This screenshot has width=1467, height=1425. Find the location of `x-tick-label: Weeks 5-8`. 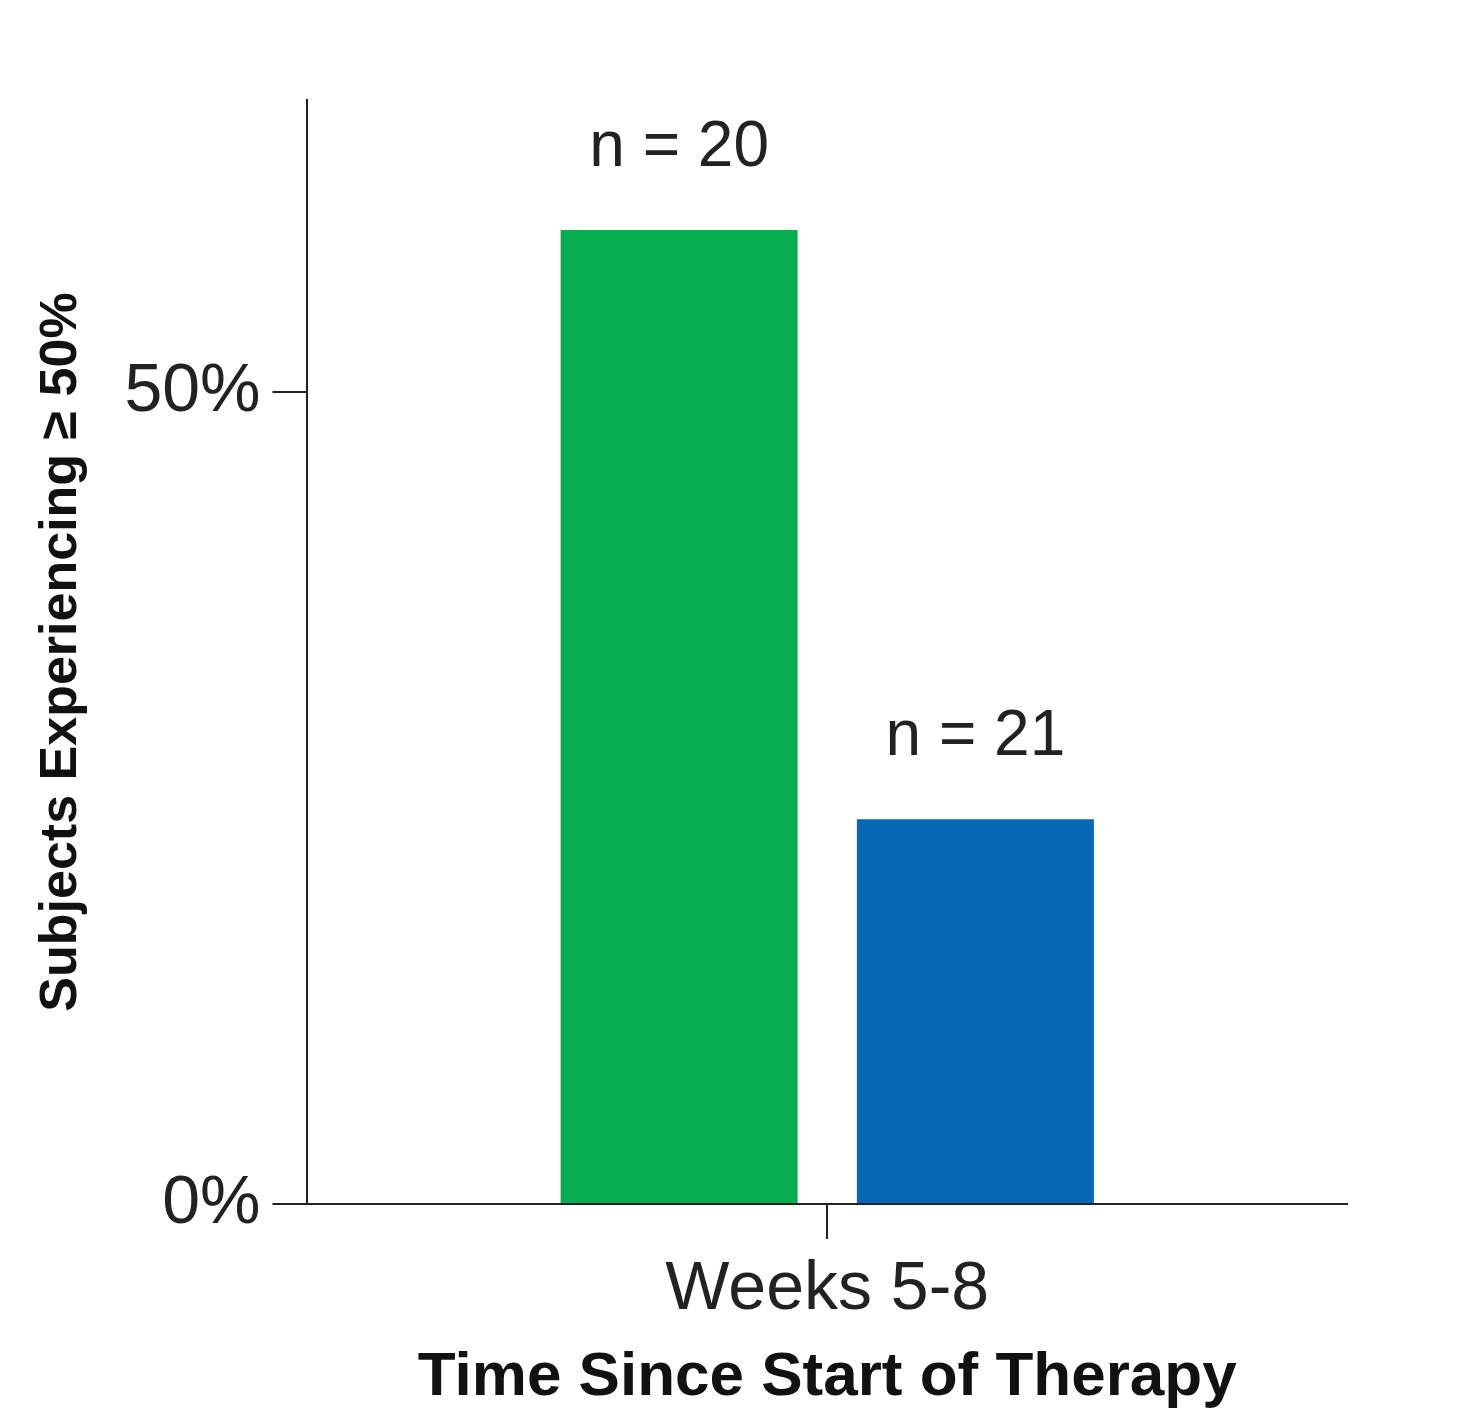

x-tick-label: Weeks 5-8 is located at coordinates (827, 1284).